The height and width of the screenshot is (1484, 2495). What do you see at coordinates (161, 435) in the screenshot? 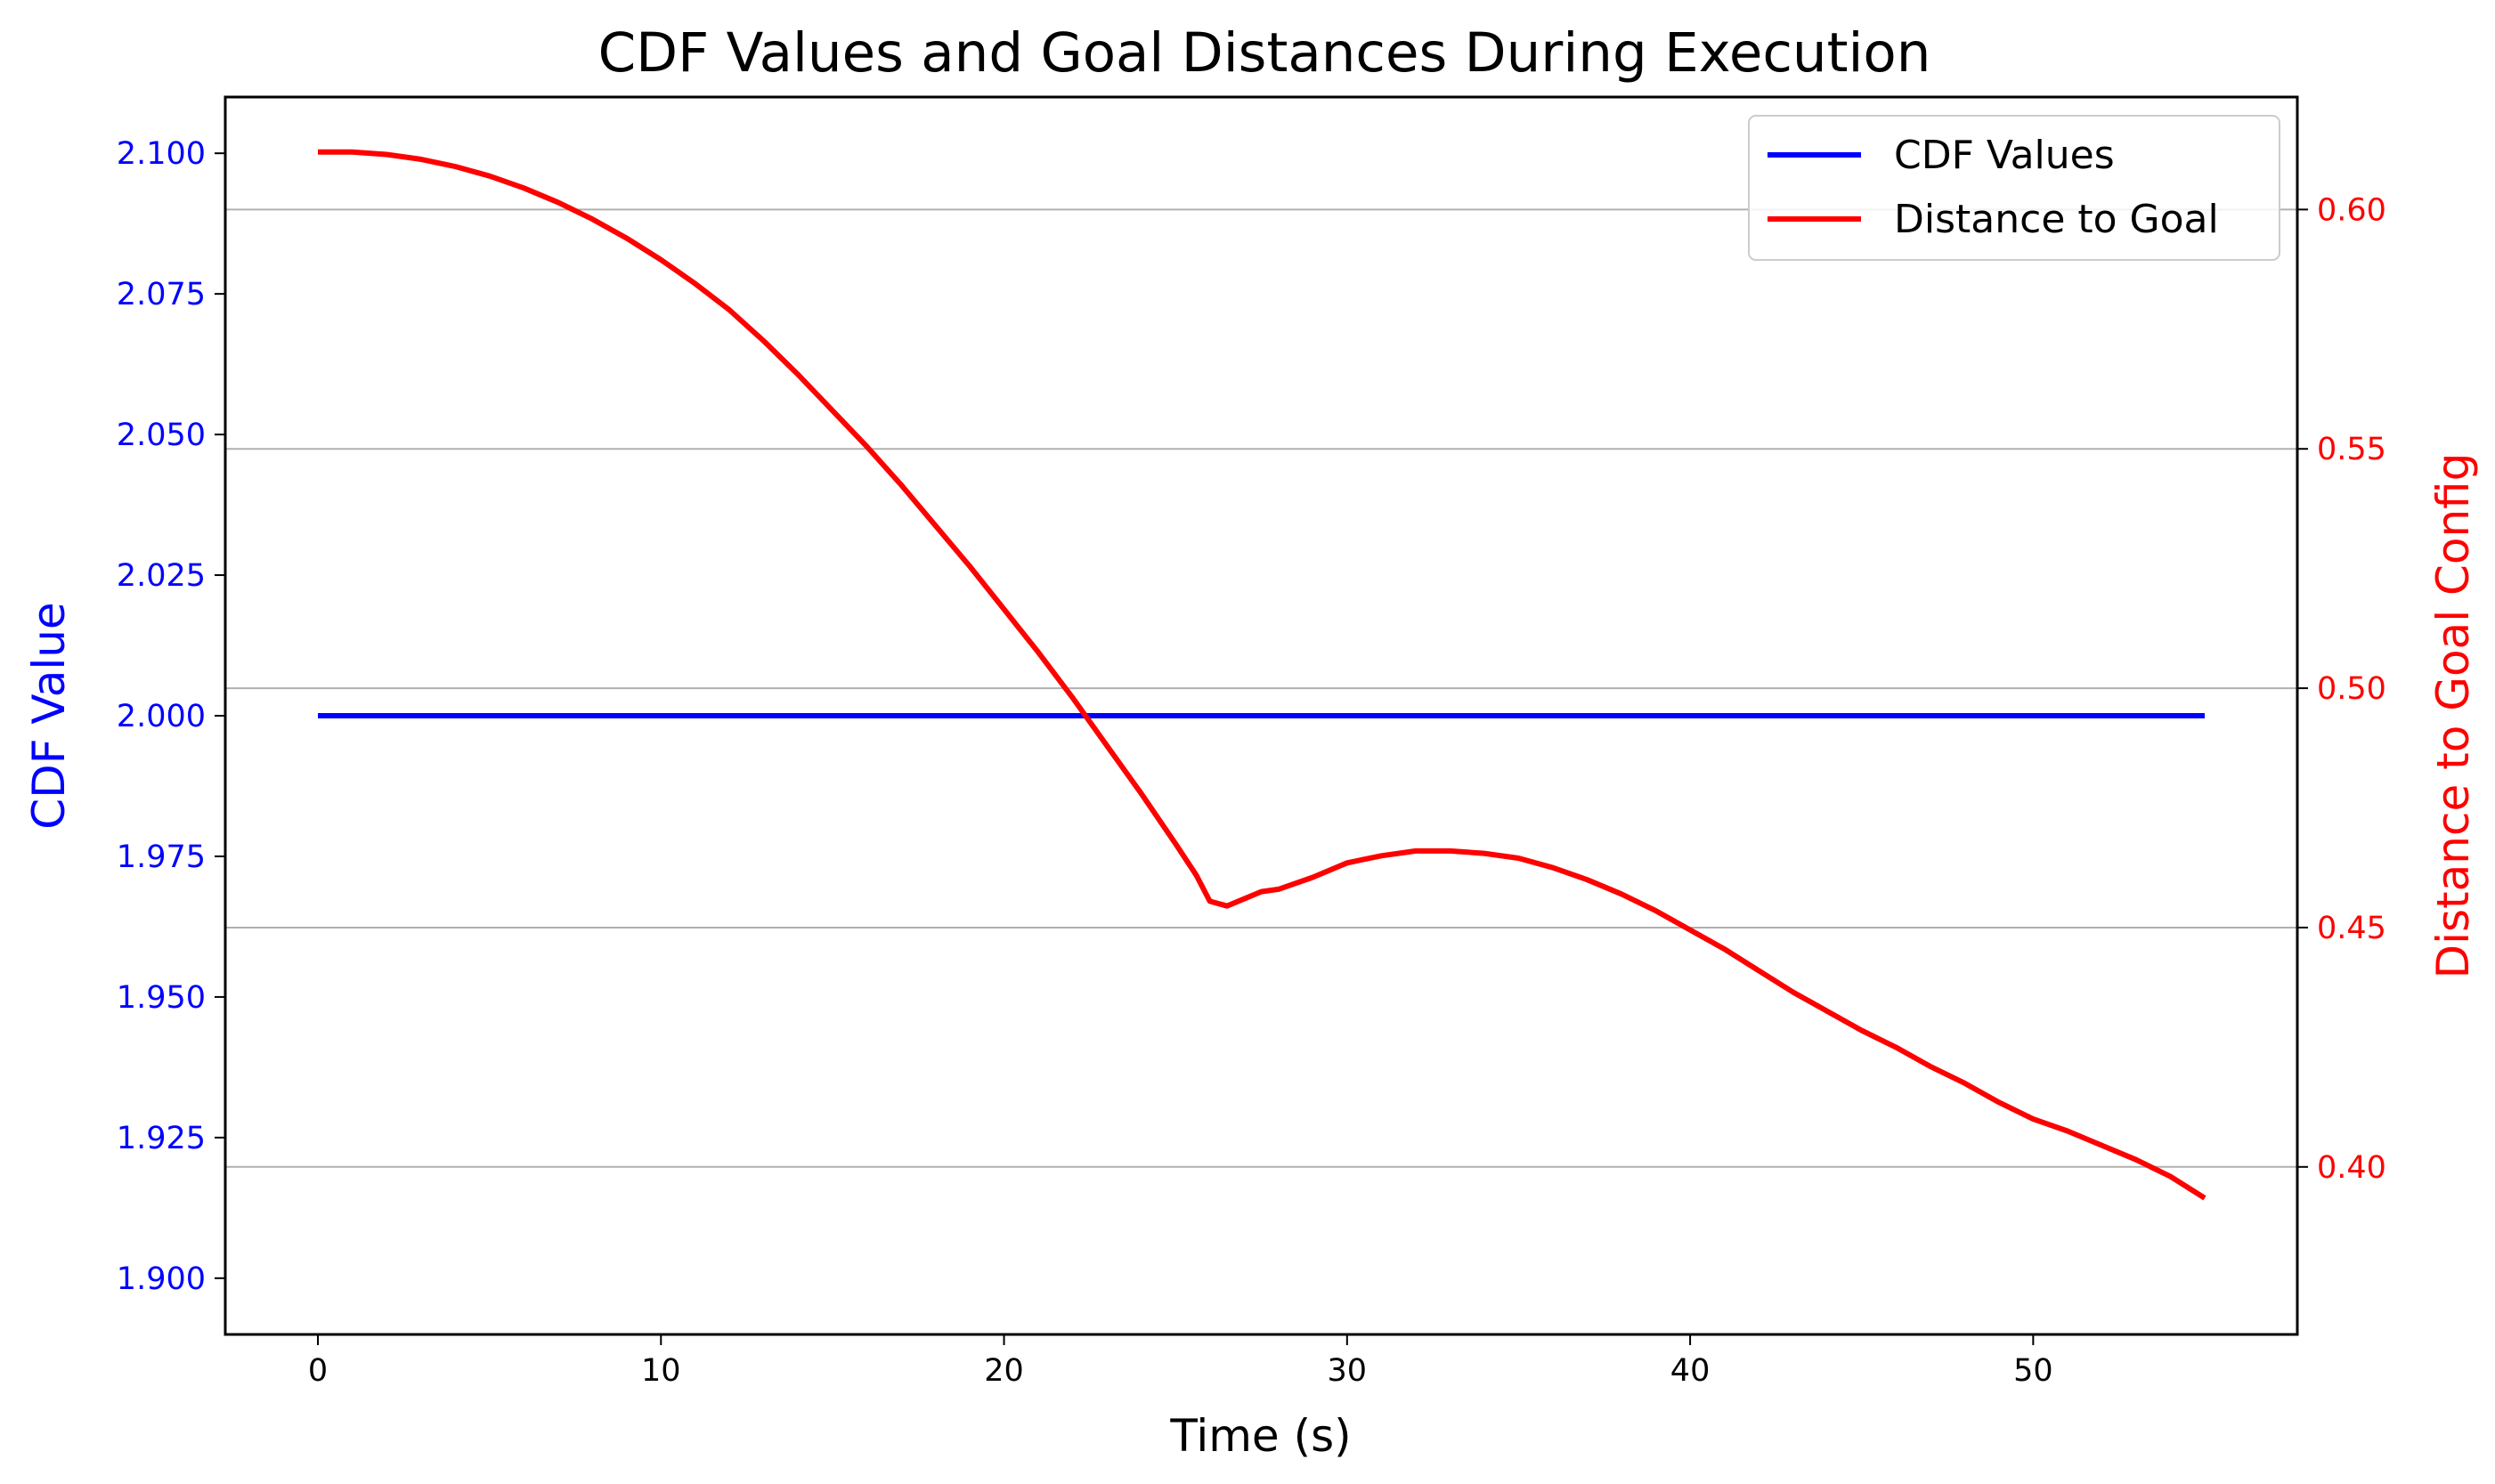
I see `y-left-tick-label-2.050: 2.050` at bounding box center [161, 435].